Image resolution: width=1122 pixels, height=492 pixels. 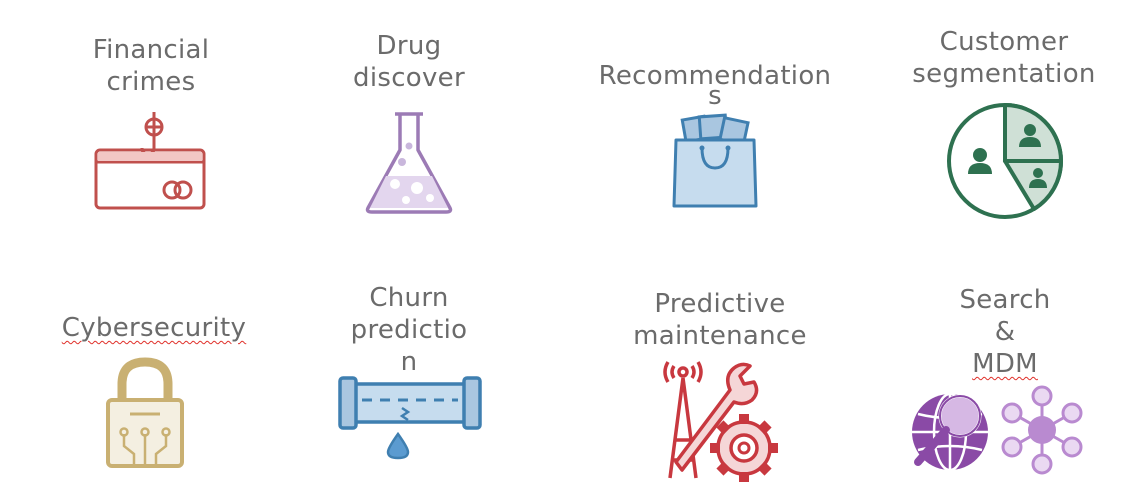 What do you see at coordinates (715, 160) in the screenshot?
I see `shopping-bag-icon` at bounding box center [715, 160].